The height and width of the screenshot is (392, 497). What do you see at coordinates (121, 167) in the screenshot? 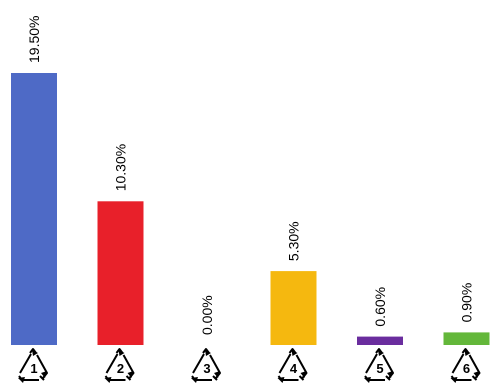
I see `value-label-2: 10.30%` at bounding box center [121, 167].